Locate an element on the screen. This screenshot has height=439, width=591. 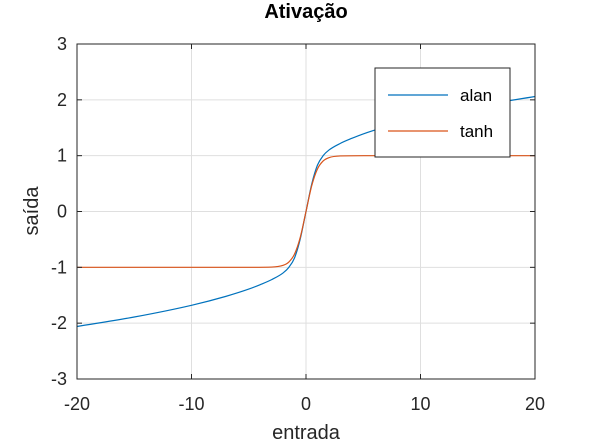
y-axis-label: saída is located at coordinates (32, 211).